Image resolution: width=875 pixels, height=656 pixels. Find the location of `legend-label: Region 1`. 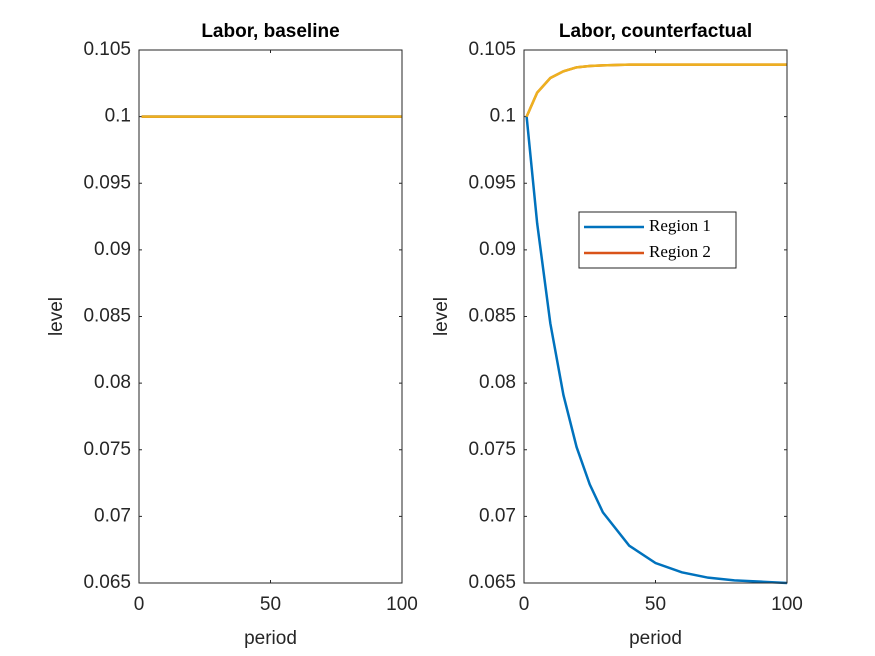

legend-label: Region 1 is located at coordinates (680, 225).